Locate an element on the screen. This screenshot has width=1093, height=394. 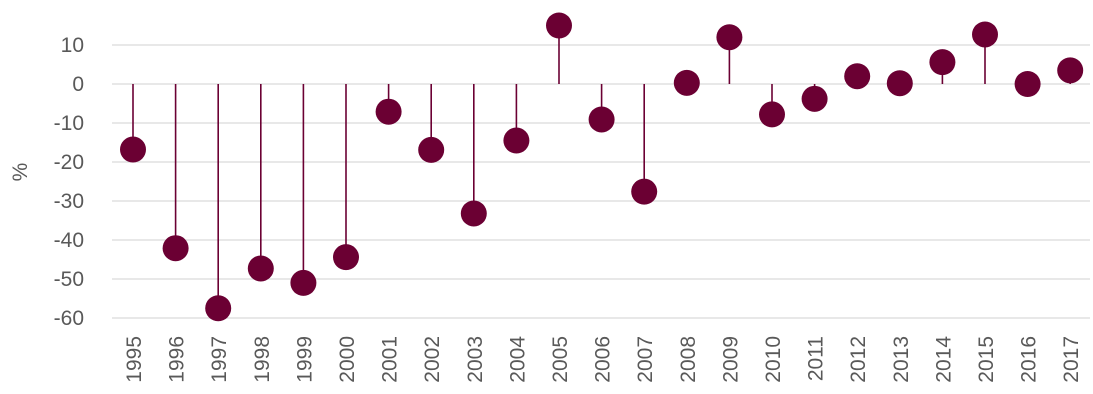
x-tick-label: 1998 is located at coordinates (262, 359).